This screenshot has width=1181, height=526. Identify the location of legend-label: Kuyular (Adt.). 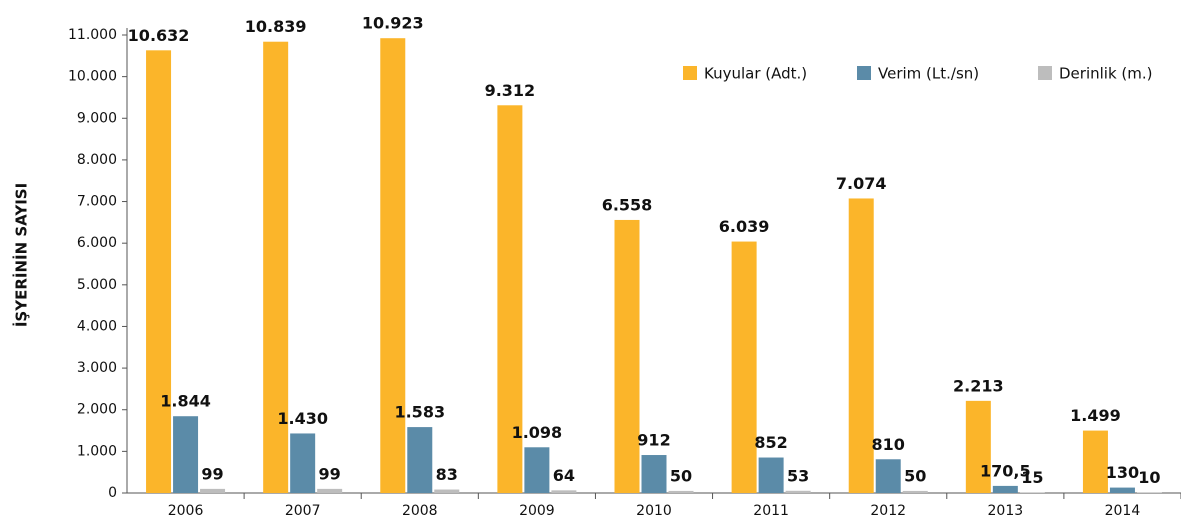
(755, 74).